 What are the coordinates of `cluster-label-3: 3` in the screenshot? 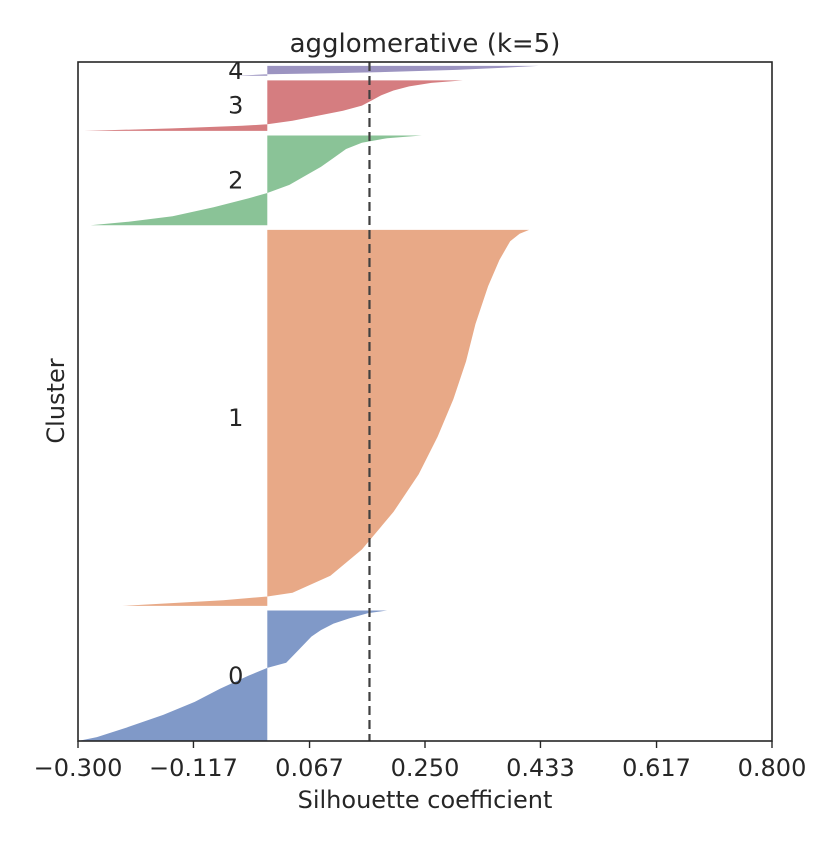 It's located at (235, 106).